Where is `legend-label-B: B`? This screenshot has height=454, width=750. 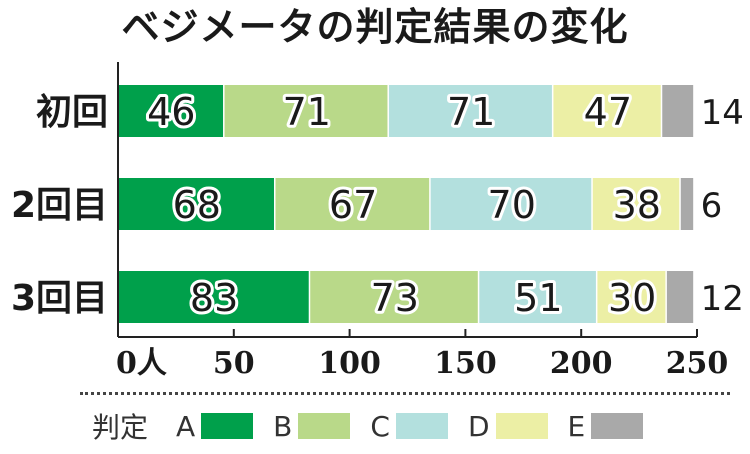
legend-label-B: B is located at coordinates (283, 426).